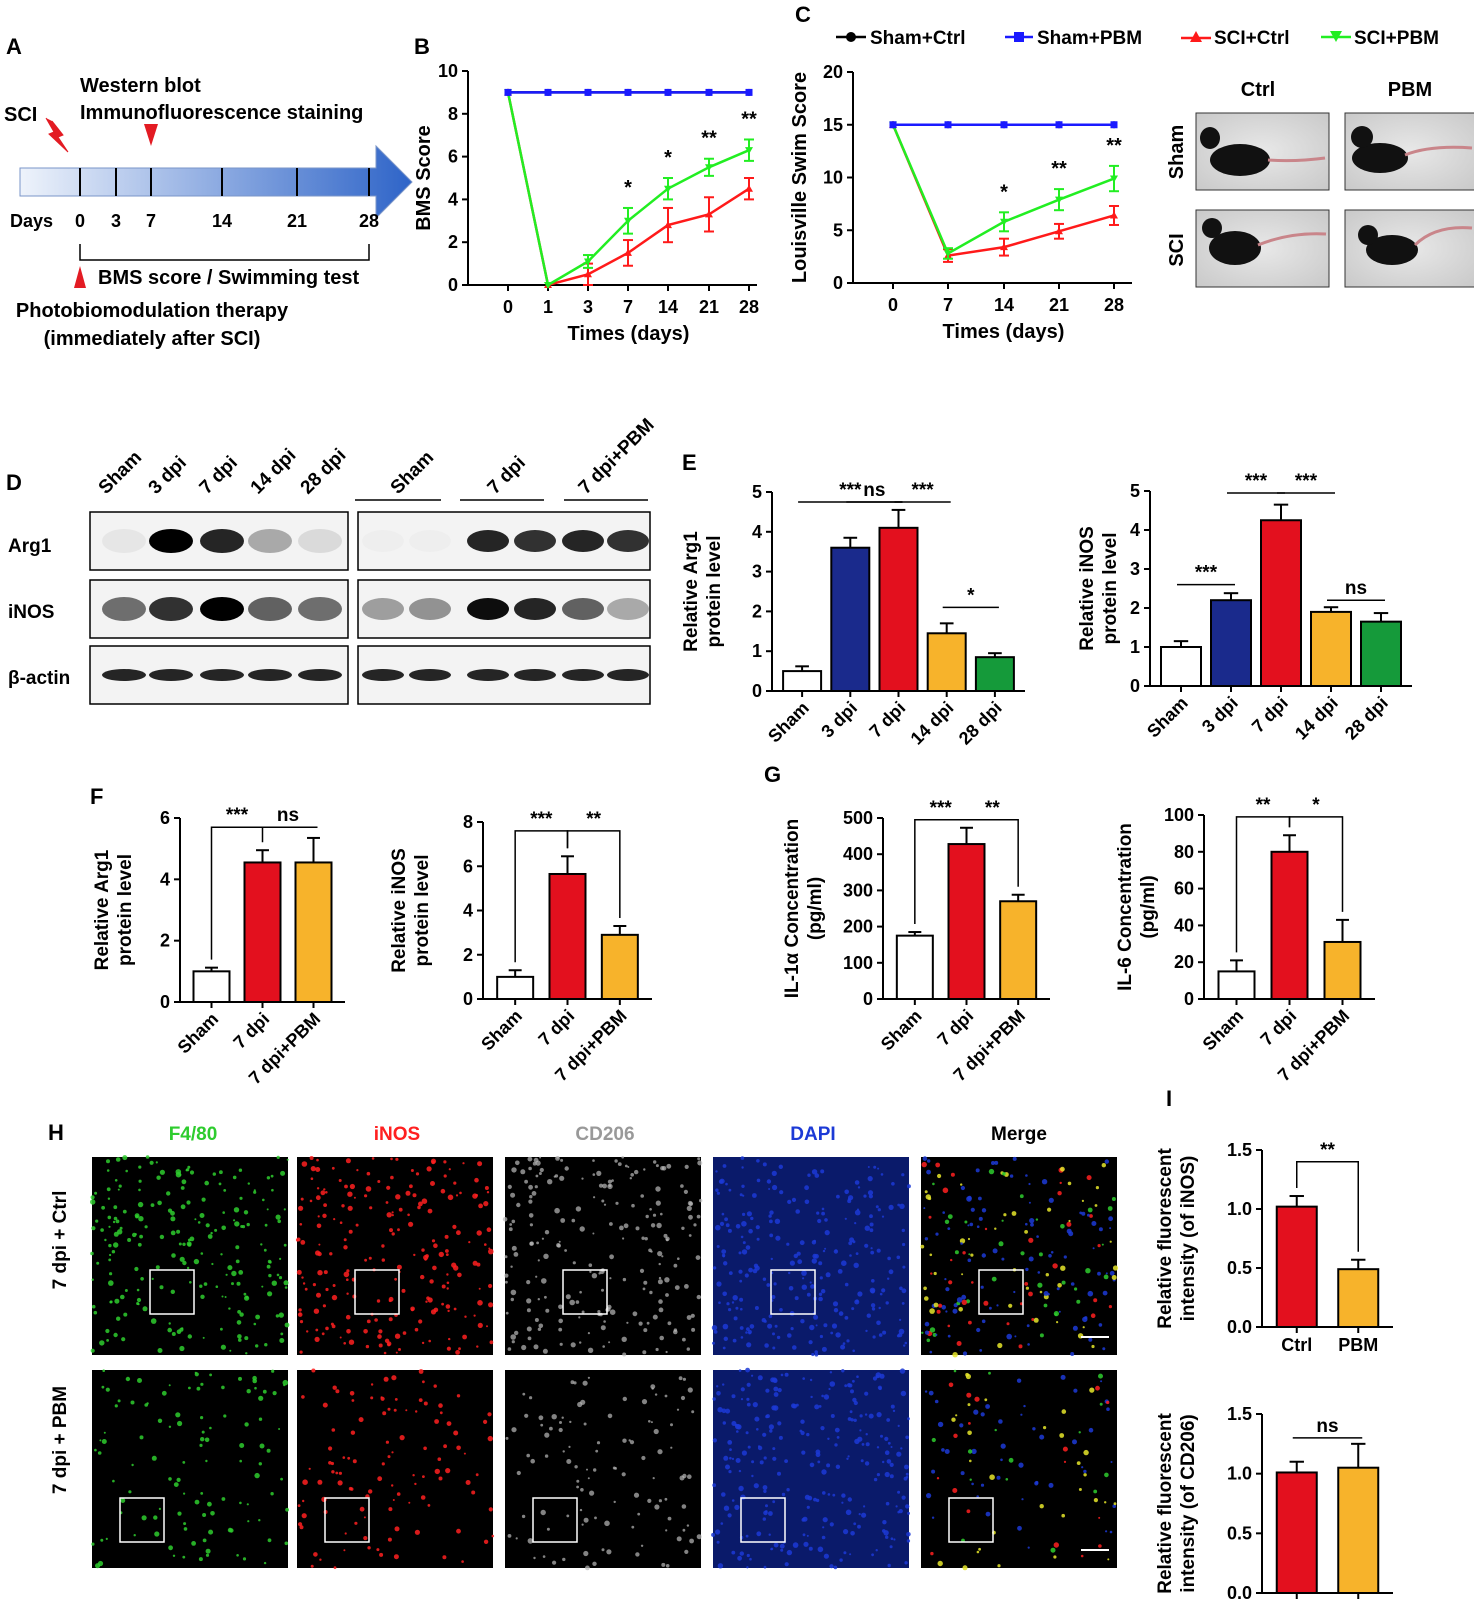  I want to click on blot-lane-7dpi-1: 7 dpi, so click(219, 475).